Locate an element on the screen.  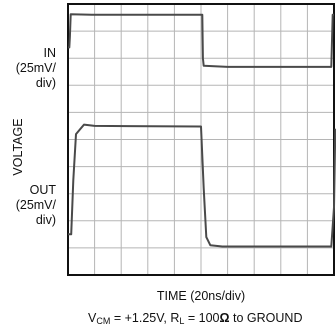
x-axis-label: TIME (20ns/div) is located at coordinates (201, 296).